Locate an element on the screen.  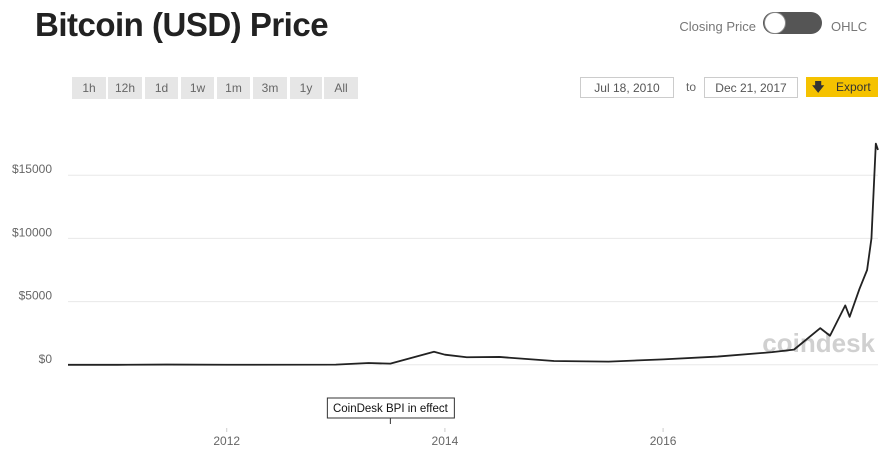
range-button: 1y is located at coordinates (306, 88).